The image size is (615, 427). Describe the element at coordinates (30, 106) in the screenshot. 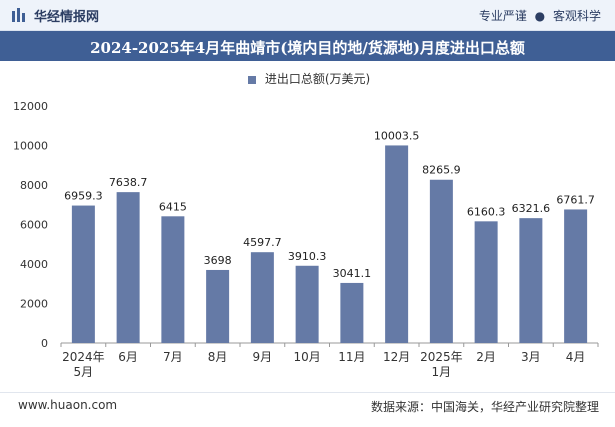

I see `y-tick-label: 12000` at that location.